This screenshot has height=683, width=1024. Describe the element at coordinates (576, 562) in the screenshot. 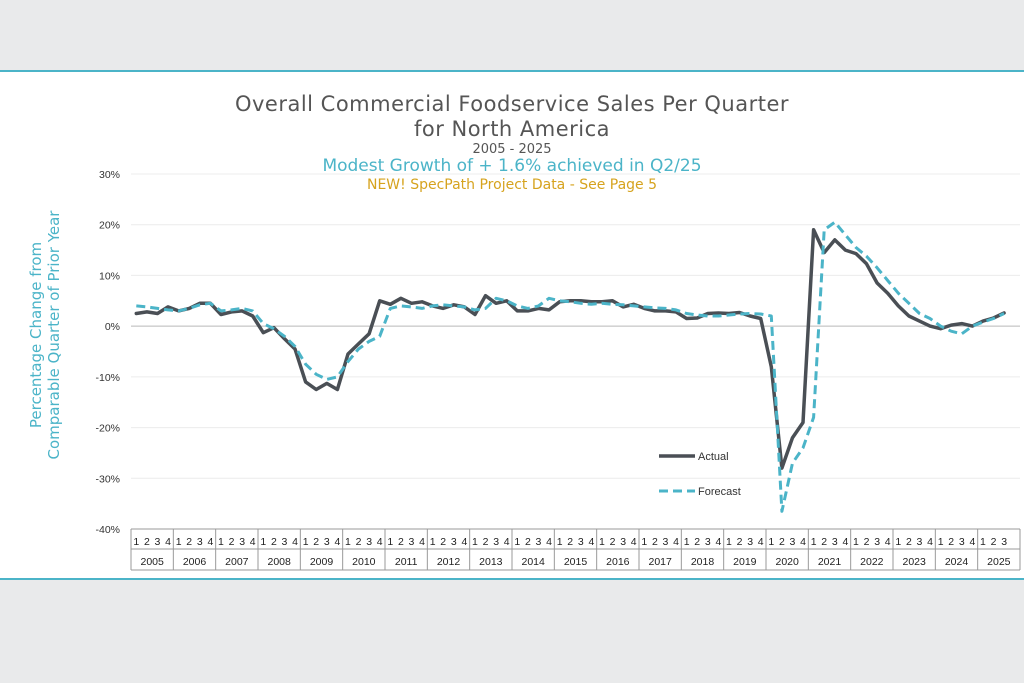

I see `year-label: 2015` at that location.